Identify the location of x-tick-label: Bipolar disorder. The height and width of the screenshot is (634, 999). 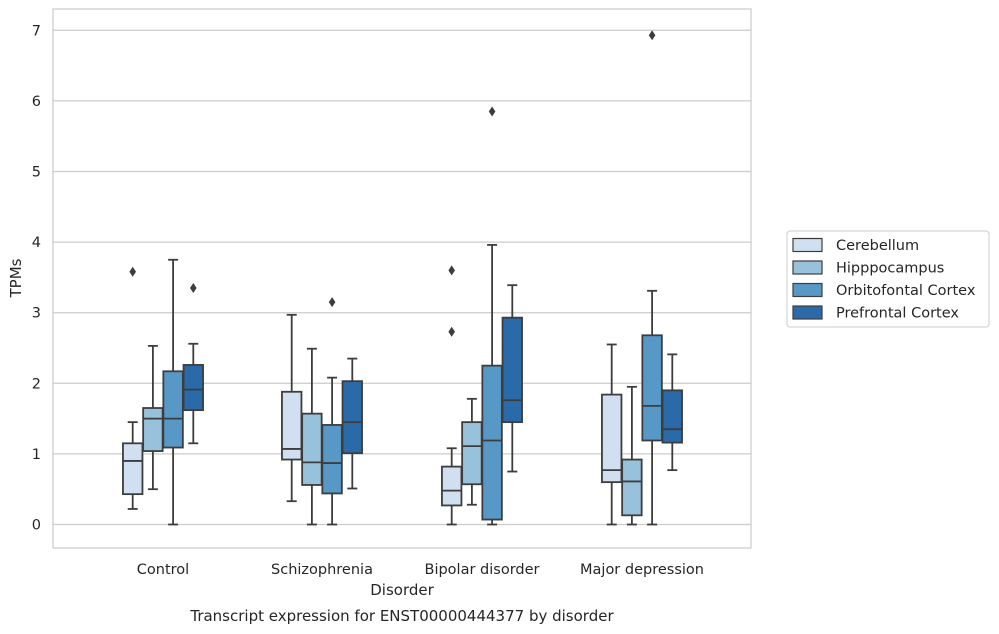
(482, 570).